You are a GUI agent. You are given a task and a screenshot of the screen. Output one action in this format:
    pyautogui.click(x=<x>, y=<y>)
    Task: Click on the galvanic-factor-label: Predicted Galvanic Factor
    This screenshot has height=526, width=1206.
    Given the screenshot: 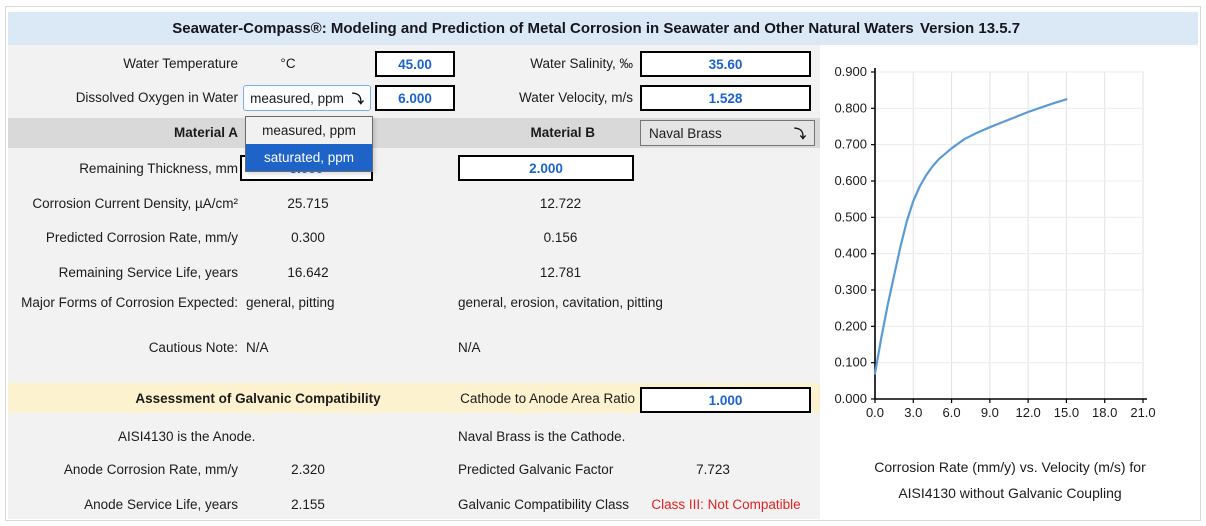 What is the action you would take?
    pyautogui.click(x=536, y=469)
    